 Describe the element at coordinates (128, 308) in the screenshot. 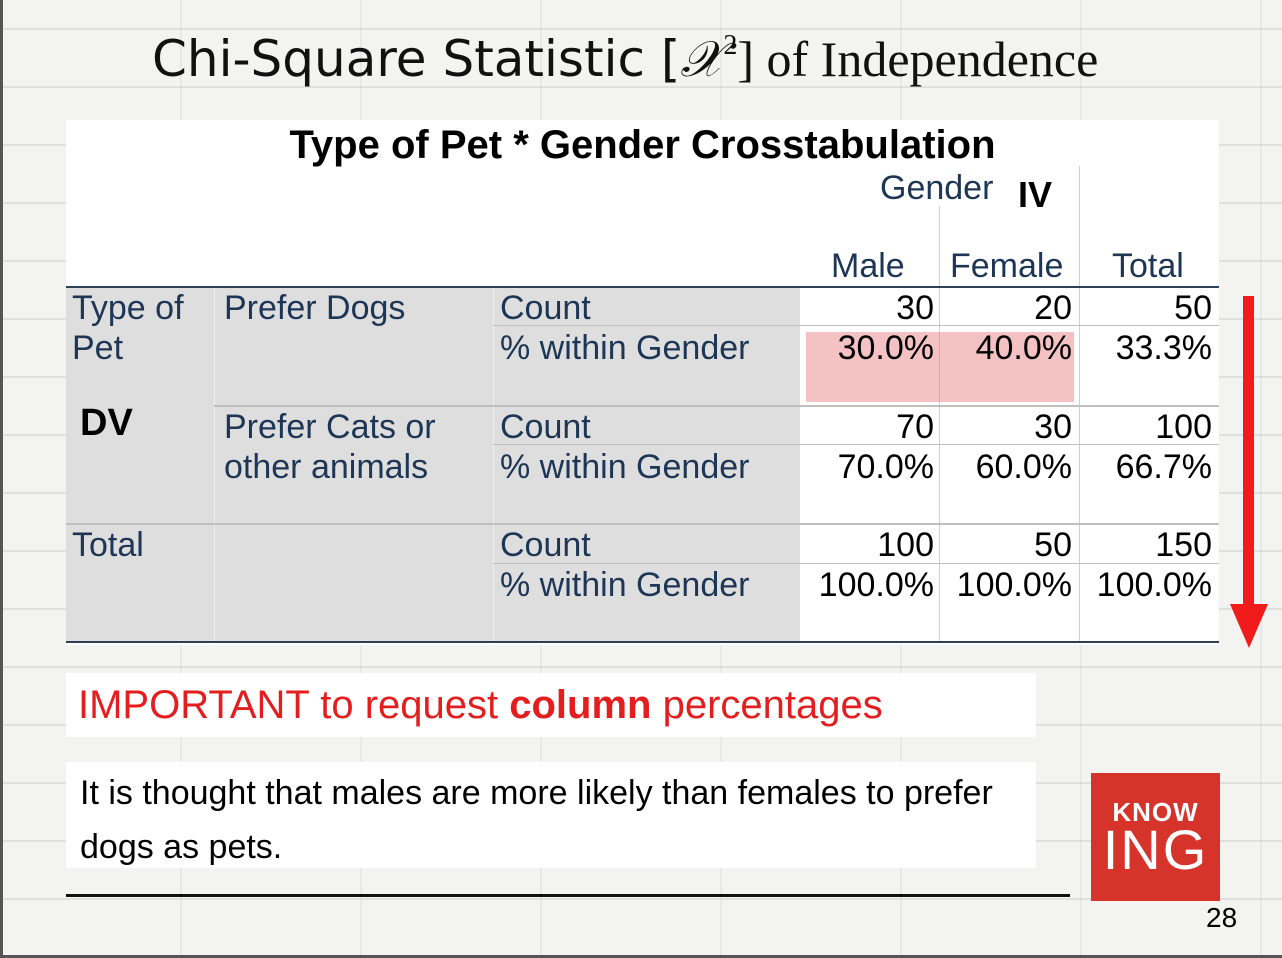

I see `row-group-label: Type of` at that location.